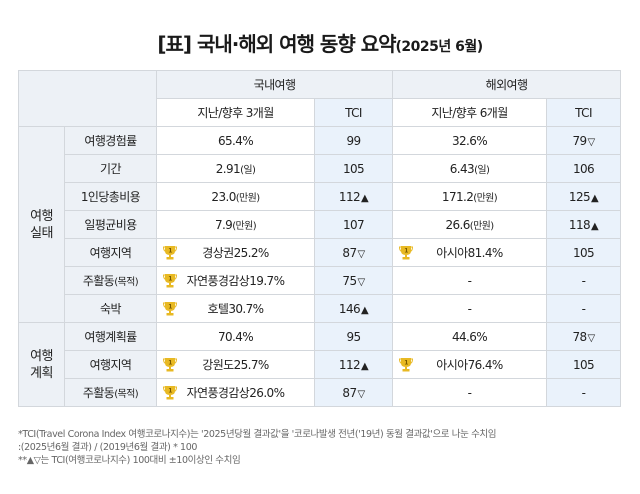 Image resolution: width=640 pixels, height=494 pixels. Describe the element at coordinates (235, 336) in the screenshot. I see `value-text: 70.4%` at that location.